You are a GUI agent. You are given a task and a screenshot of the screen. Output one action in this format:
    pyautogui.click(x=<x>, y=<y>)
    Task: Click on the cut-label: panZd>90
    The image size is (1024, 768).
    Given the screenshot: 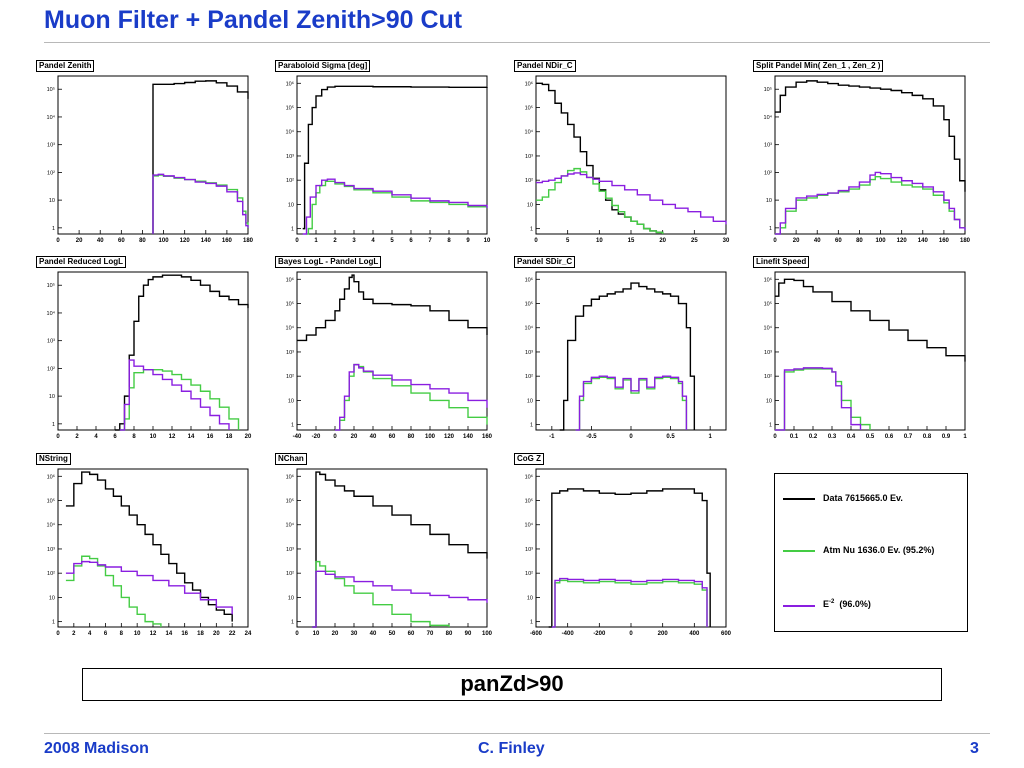 What is the action you would take?
    pyautogui.click(x=512, y=683)
    